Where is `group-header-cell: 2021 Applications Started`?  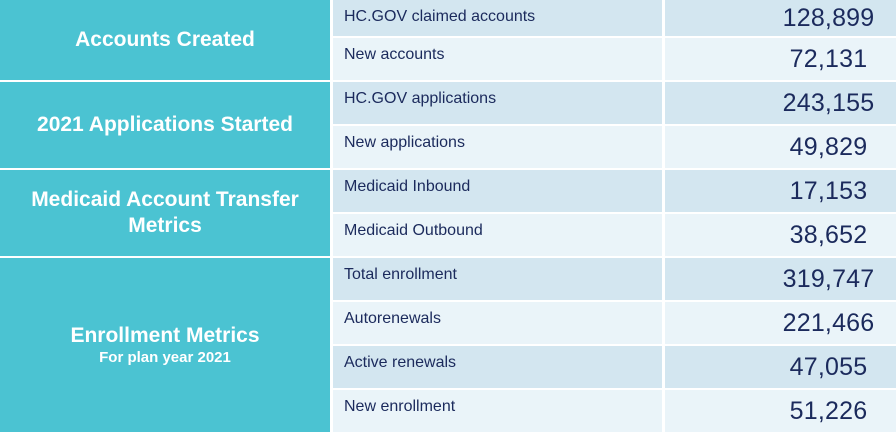 group-header-cell: 2021 Applications Started is located at coordinates (165, 125).